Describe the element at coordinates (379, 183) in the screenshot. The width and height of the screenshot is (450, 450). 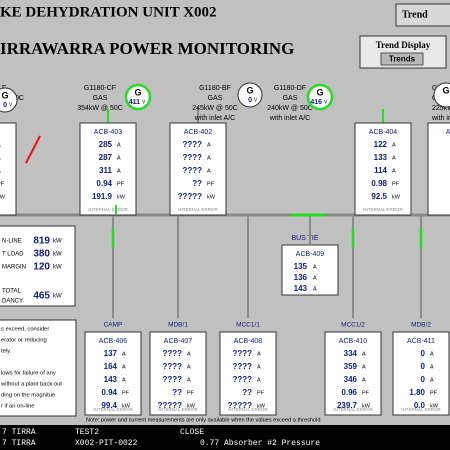
I see `breaker-reading: 0.98` at that location.